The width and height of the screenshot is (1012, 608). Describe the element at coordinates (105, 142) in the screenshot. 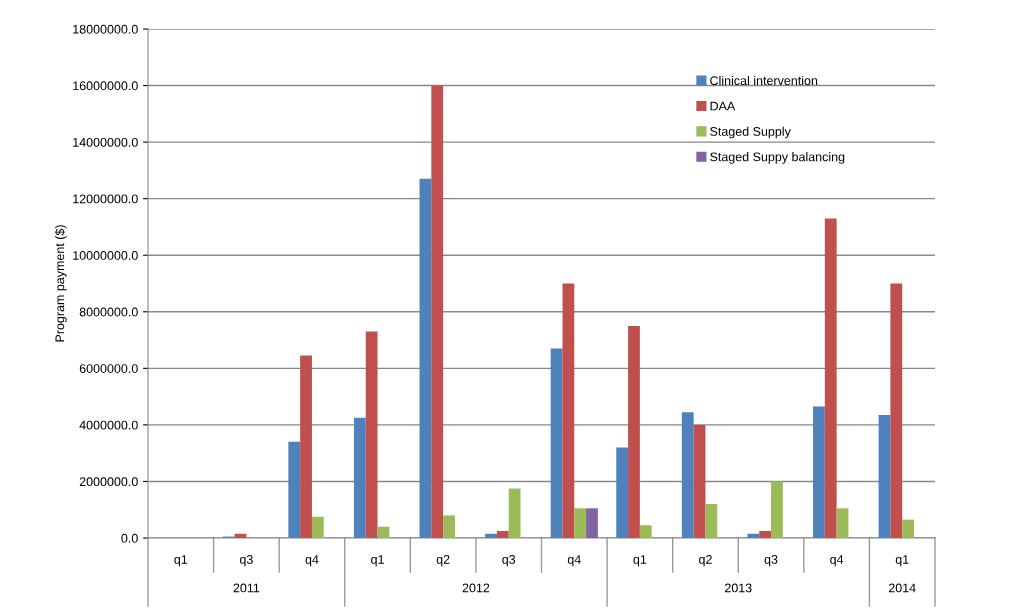

I see `y-tick-label: 14000000.0` at that location.